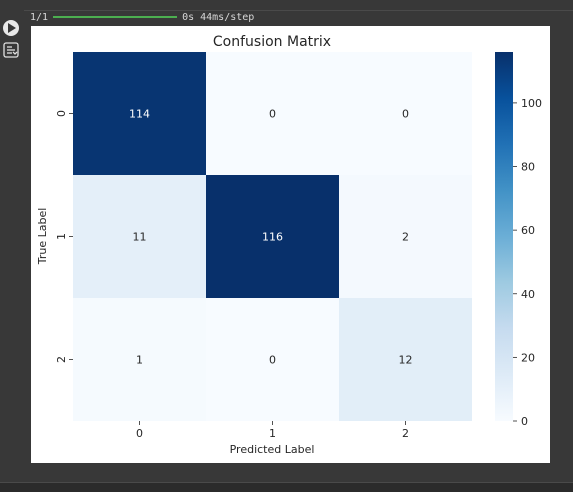 This screenshot has width=573, height=492. What do you see at coordinates (139, 433) in the screenshot?
I see `x-tick-label-0: 0` at bounding box center [139, 433].